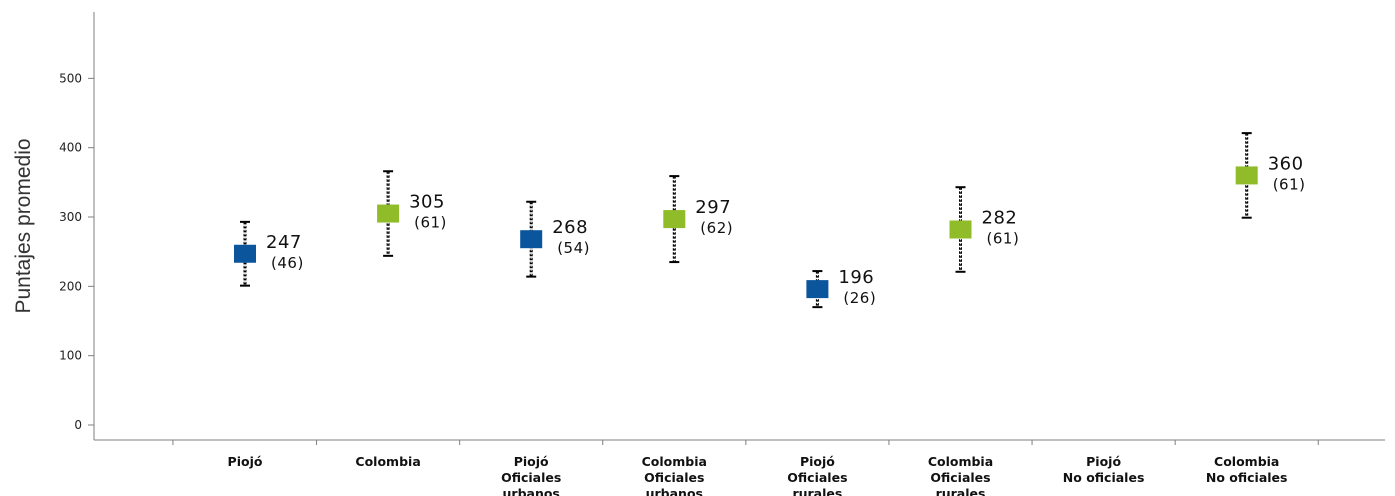  What do you see at coordinates (23, 225) in the screenshot?
I see `y-axis-label: Puntajes promedio` at bounding box center [23, 225].